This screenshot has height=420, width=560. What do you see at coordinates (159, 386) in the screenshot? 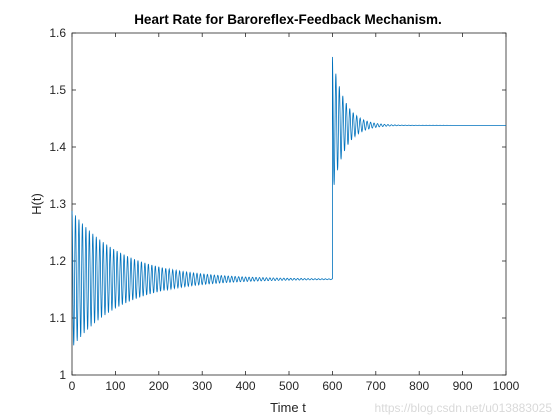
I see `x-tick-label: 200` at bounding box center [159, 386].